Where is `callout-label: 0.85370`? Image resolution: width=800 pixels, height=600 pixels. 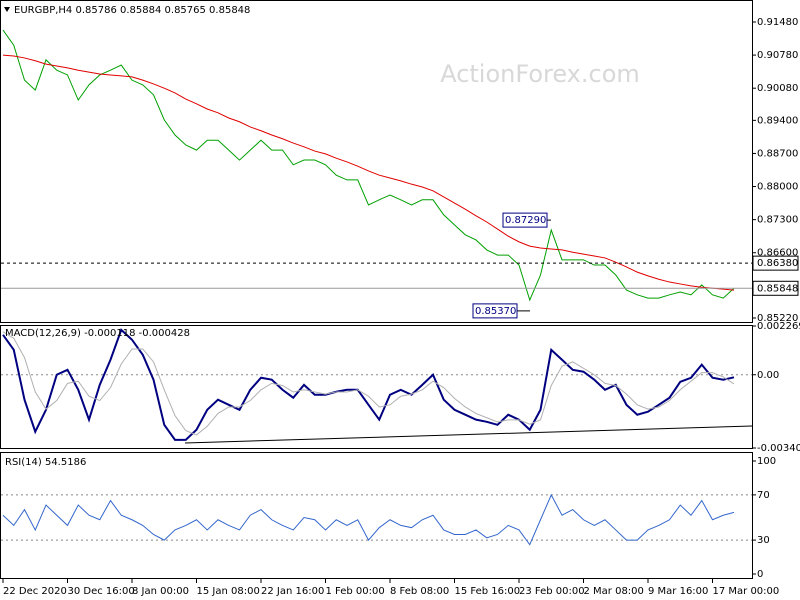
callout-label: 0.85370 is located at coordinates (495, 311).